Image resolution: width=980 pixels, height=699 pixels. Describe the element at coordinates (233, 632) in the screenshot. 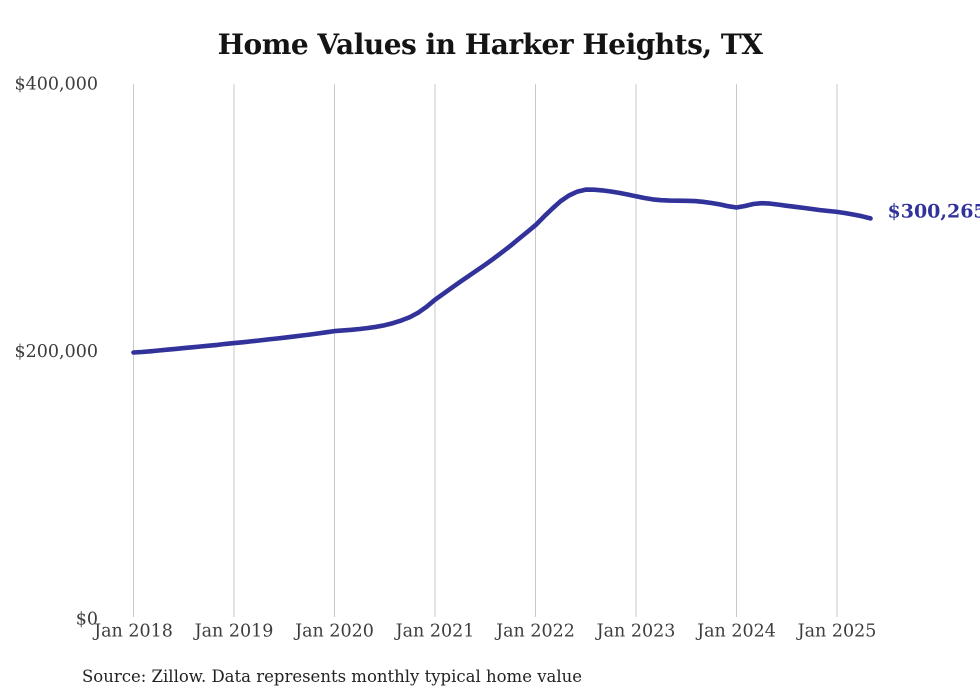

I see `x-tick-label: Jan 2019` at that location.